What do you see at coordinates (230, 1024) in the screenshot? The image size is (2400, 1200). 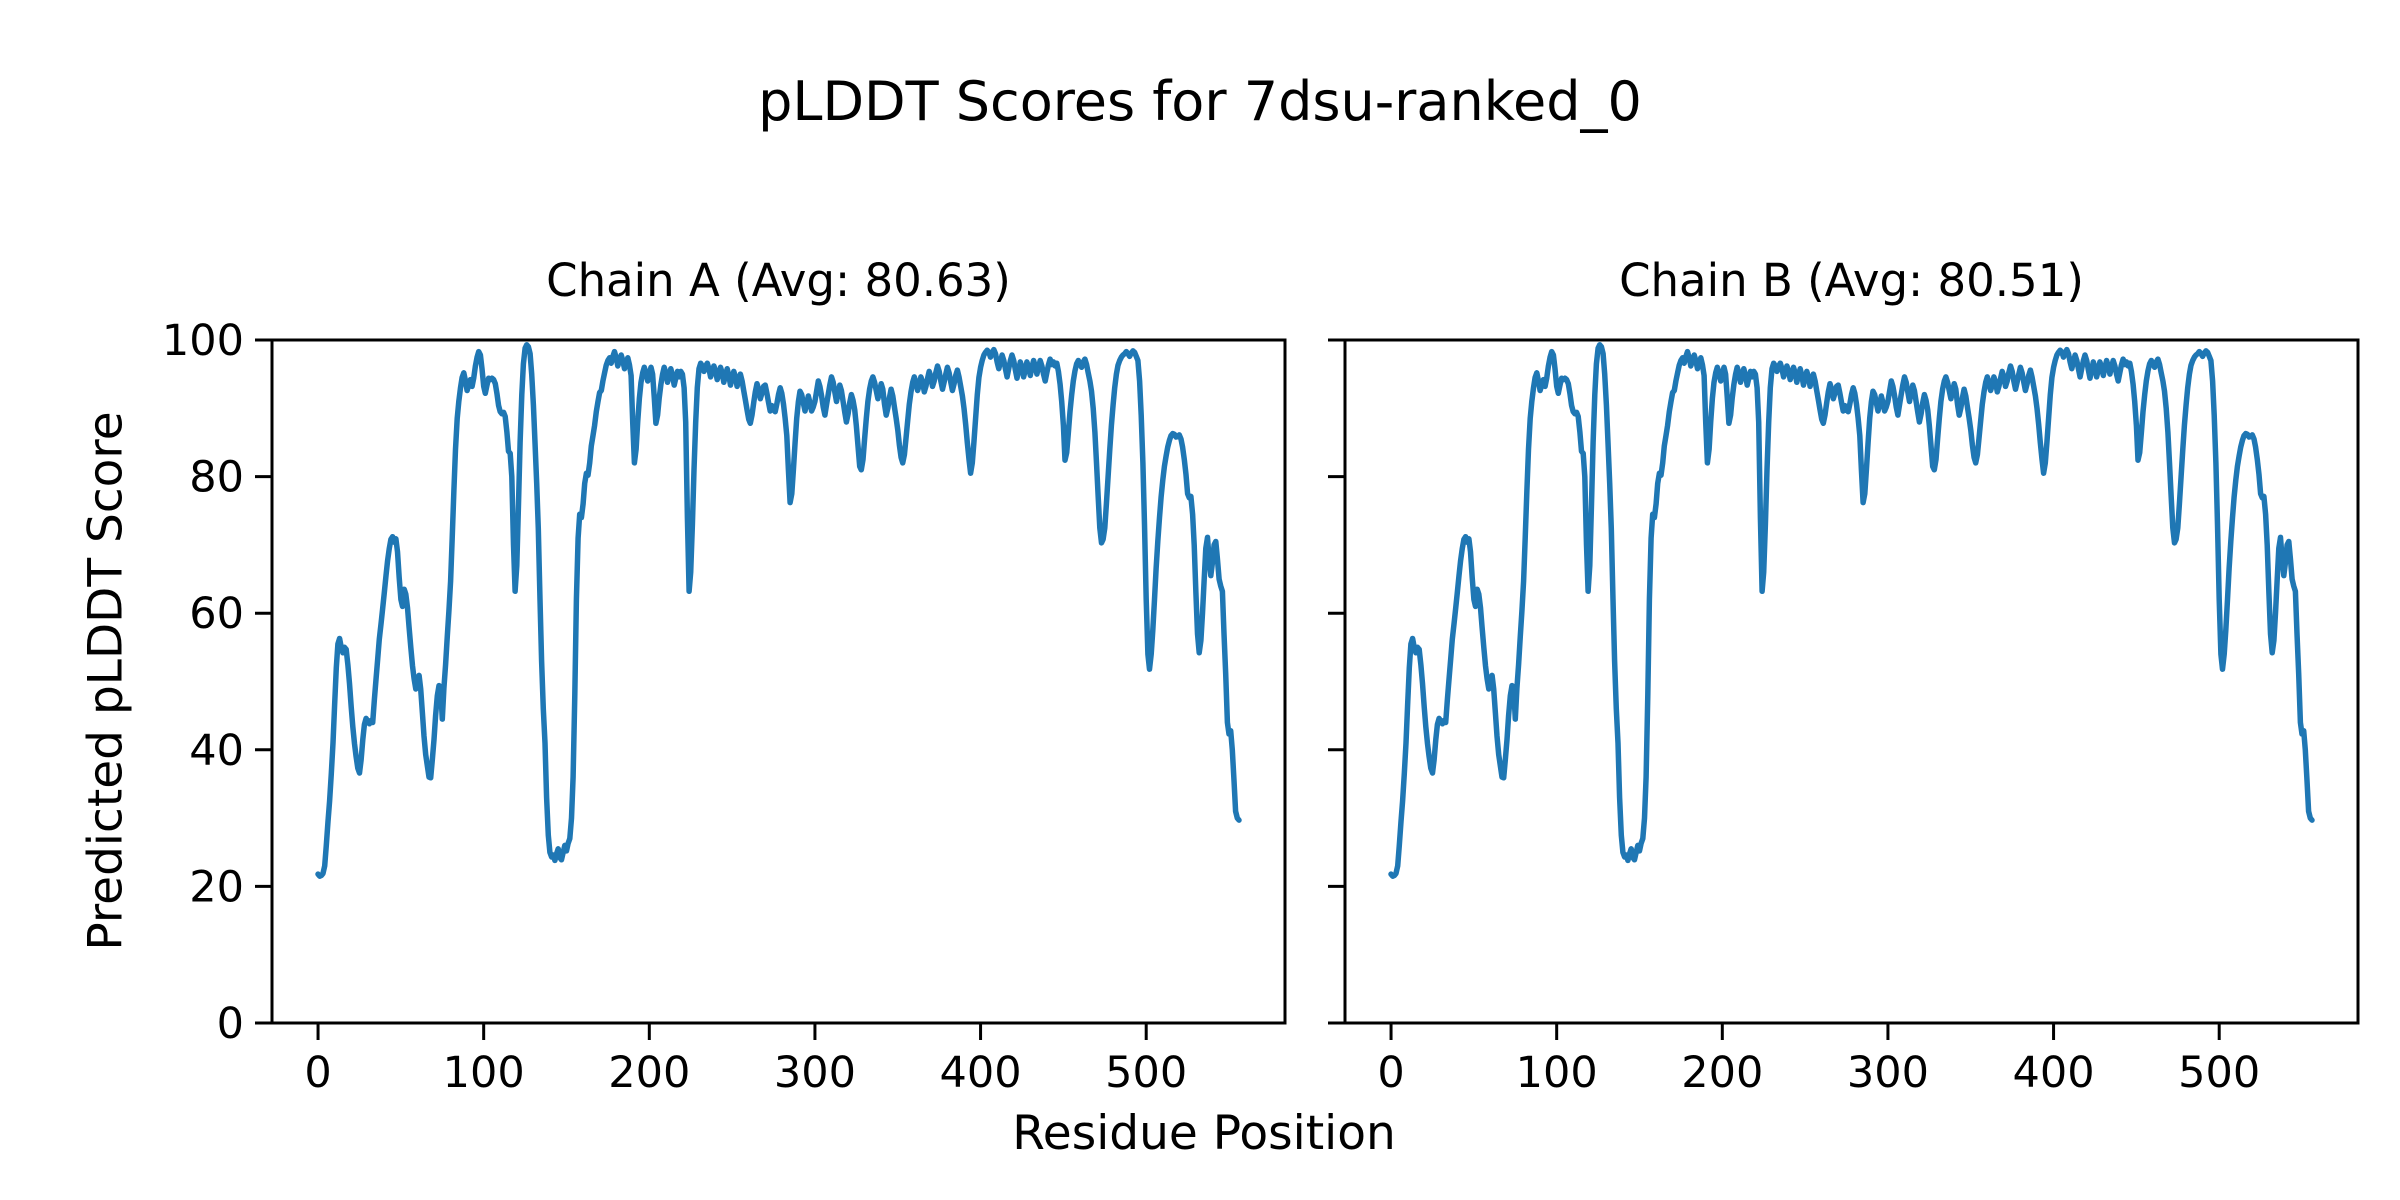 I see `y-tick-label: 0` at bounding box center [230, 1024].